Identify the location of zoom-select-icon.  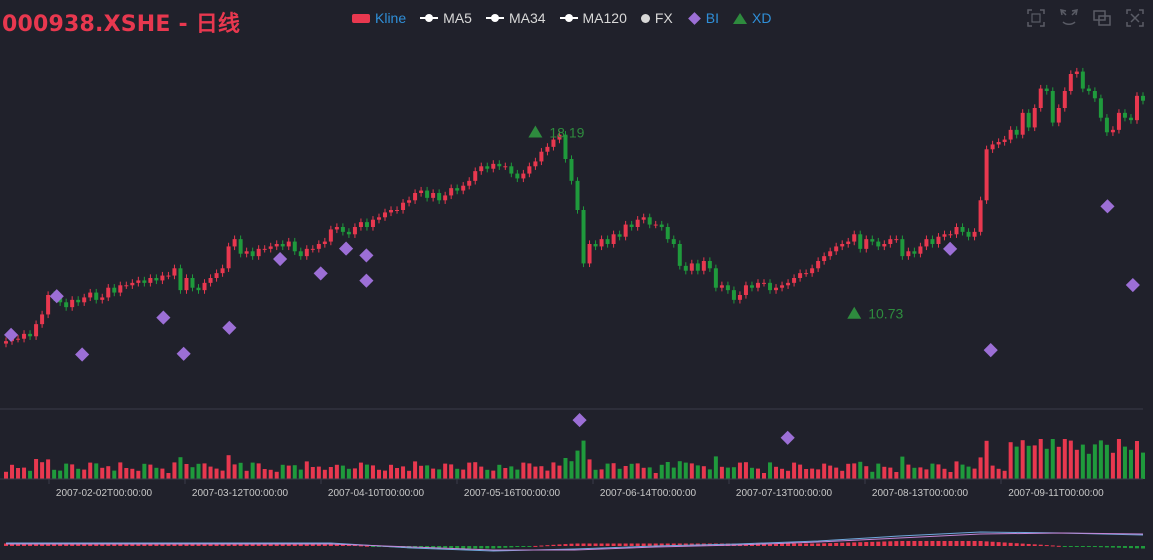
(1036, 18).